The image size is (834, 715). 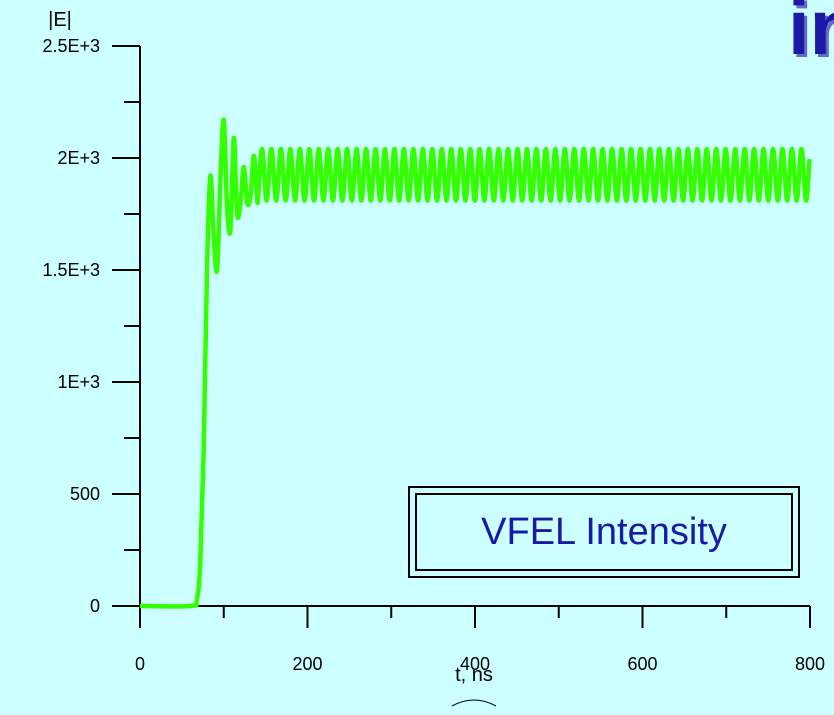 What do you see at coordinates (480, 639) in the screenshot?
I see `x-axis: 0 200 400 600 800` at bounding box center [480, 639].